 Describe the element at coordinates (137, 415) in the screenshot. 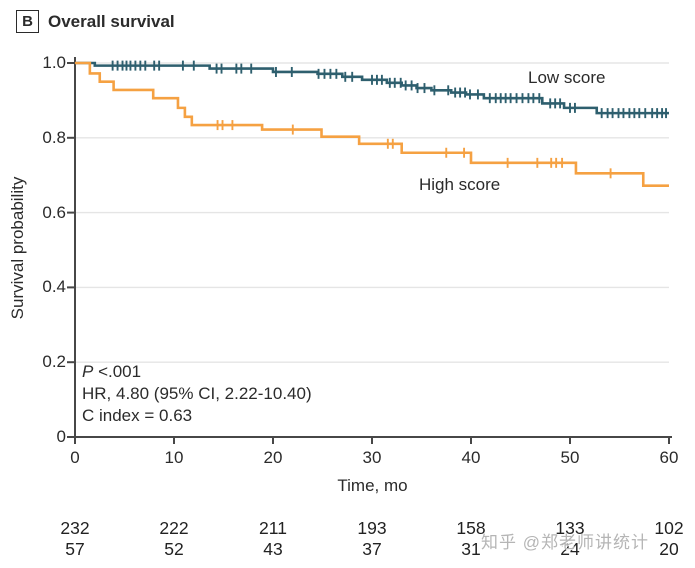

I see `c-index-line: C index = 0.63` at that location.